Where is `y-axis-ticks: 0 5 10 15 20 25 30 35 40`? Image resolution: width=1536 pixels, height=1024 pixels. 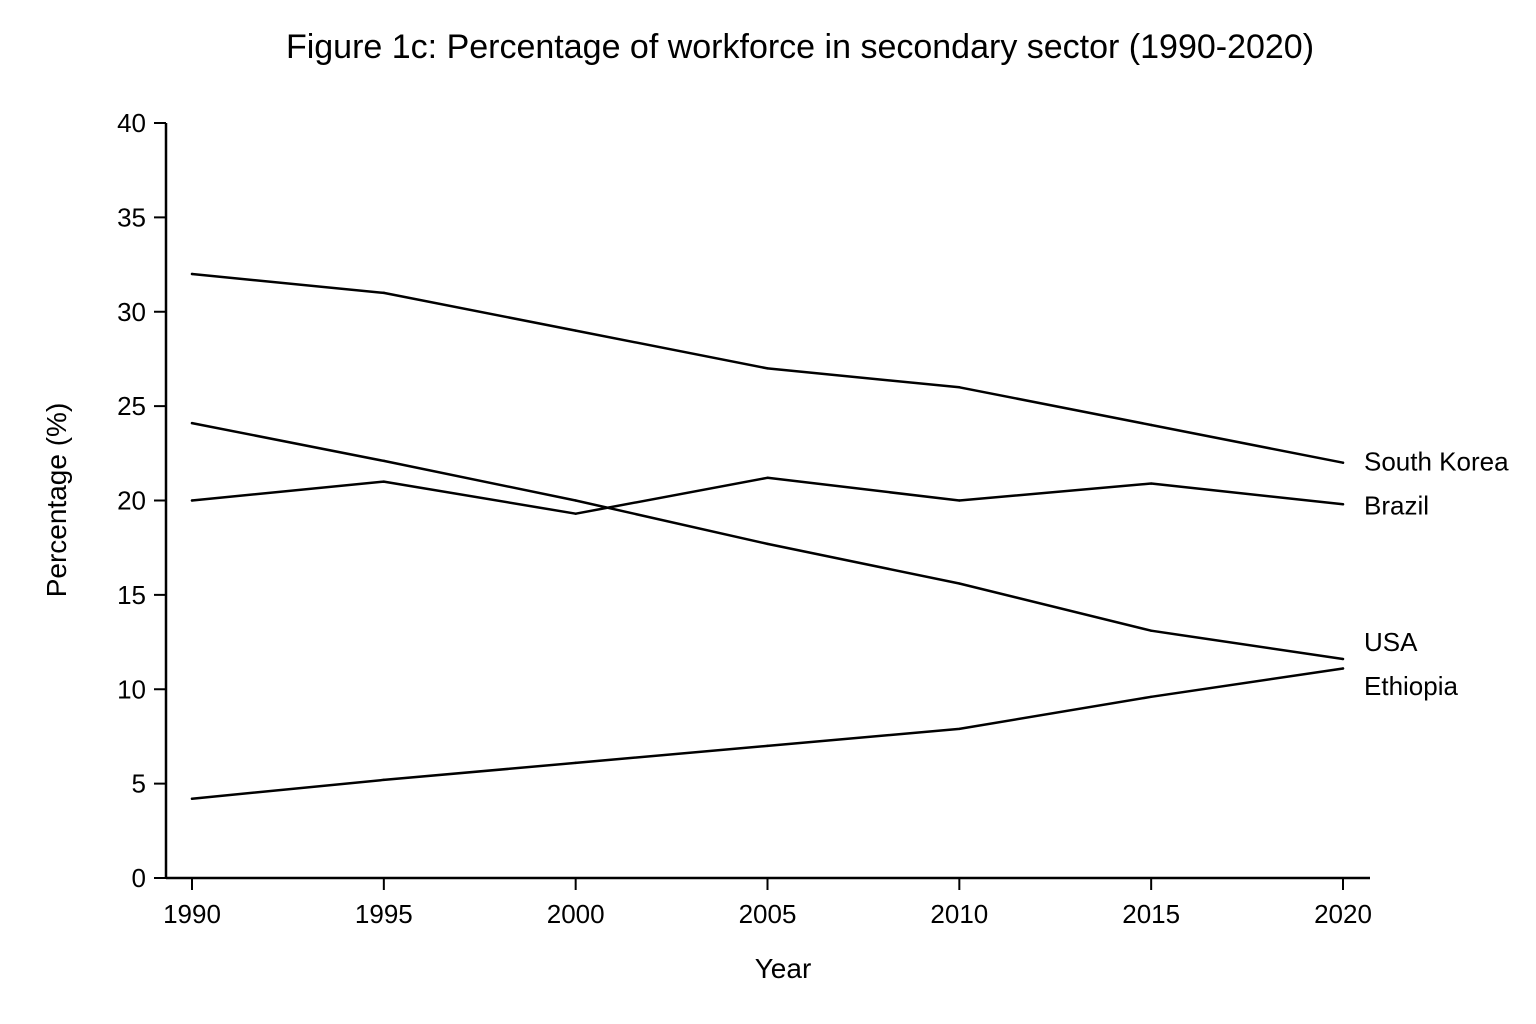
y-axis-ticks: 0 5 10 15 20 25 30 35 40 is located at coordinates (141, 500).